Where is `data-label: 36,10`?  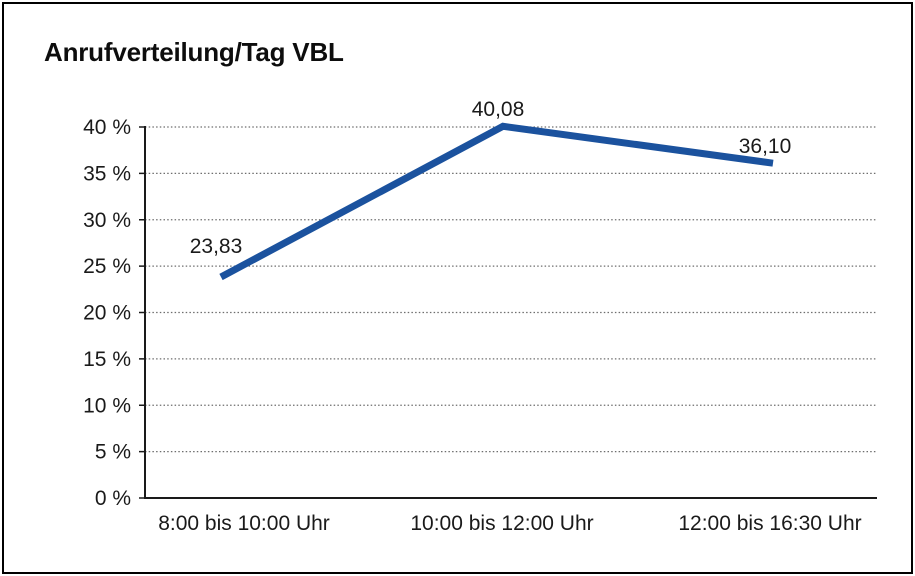
data-label: 36,10 is located at coordinates (765, 146).